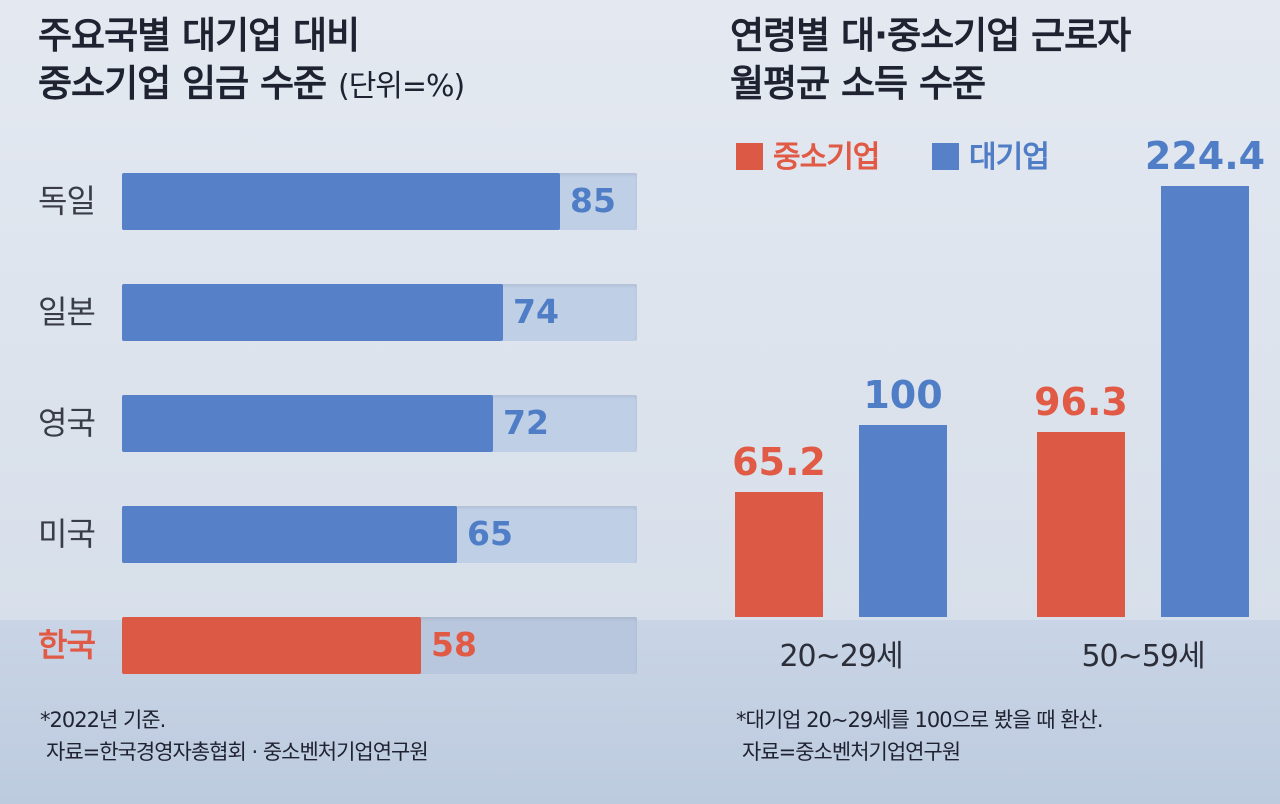 Image resolution: width=1280 pixels, height=804 pixels. Describe the element at coordinates (930, 35) in the screenshot. I see `right-title-line-1: 연령별 대·중소기업 근로자` at that location.